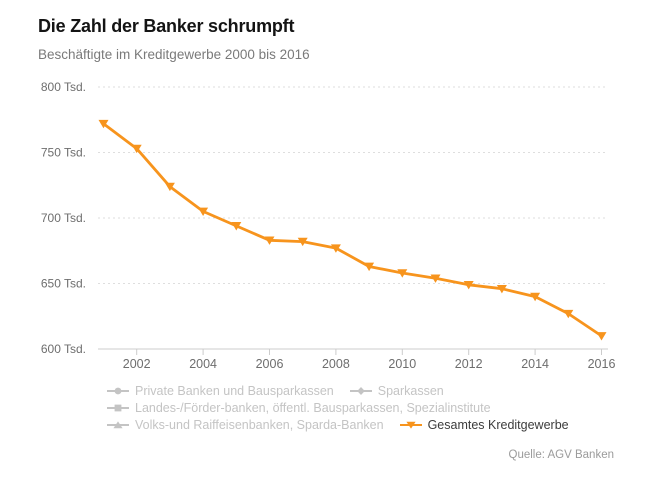  I want to click on page-title: Die Zahl der Banker schrumpft, so click(166, 26).